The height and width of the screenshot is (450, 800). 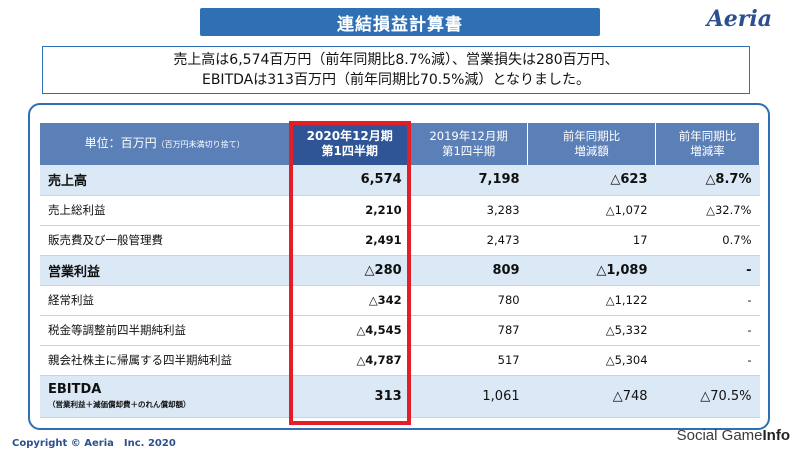 What do you see at coordinates (349, 300) in the screenshot?
I see `cell-current: △342` at bounding box center [349, 300].